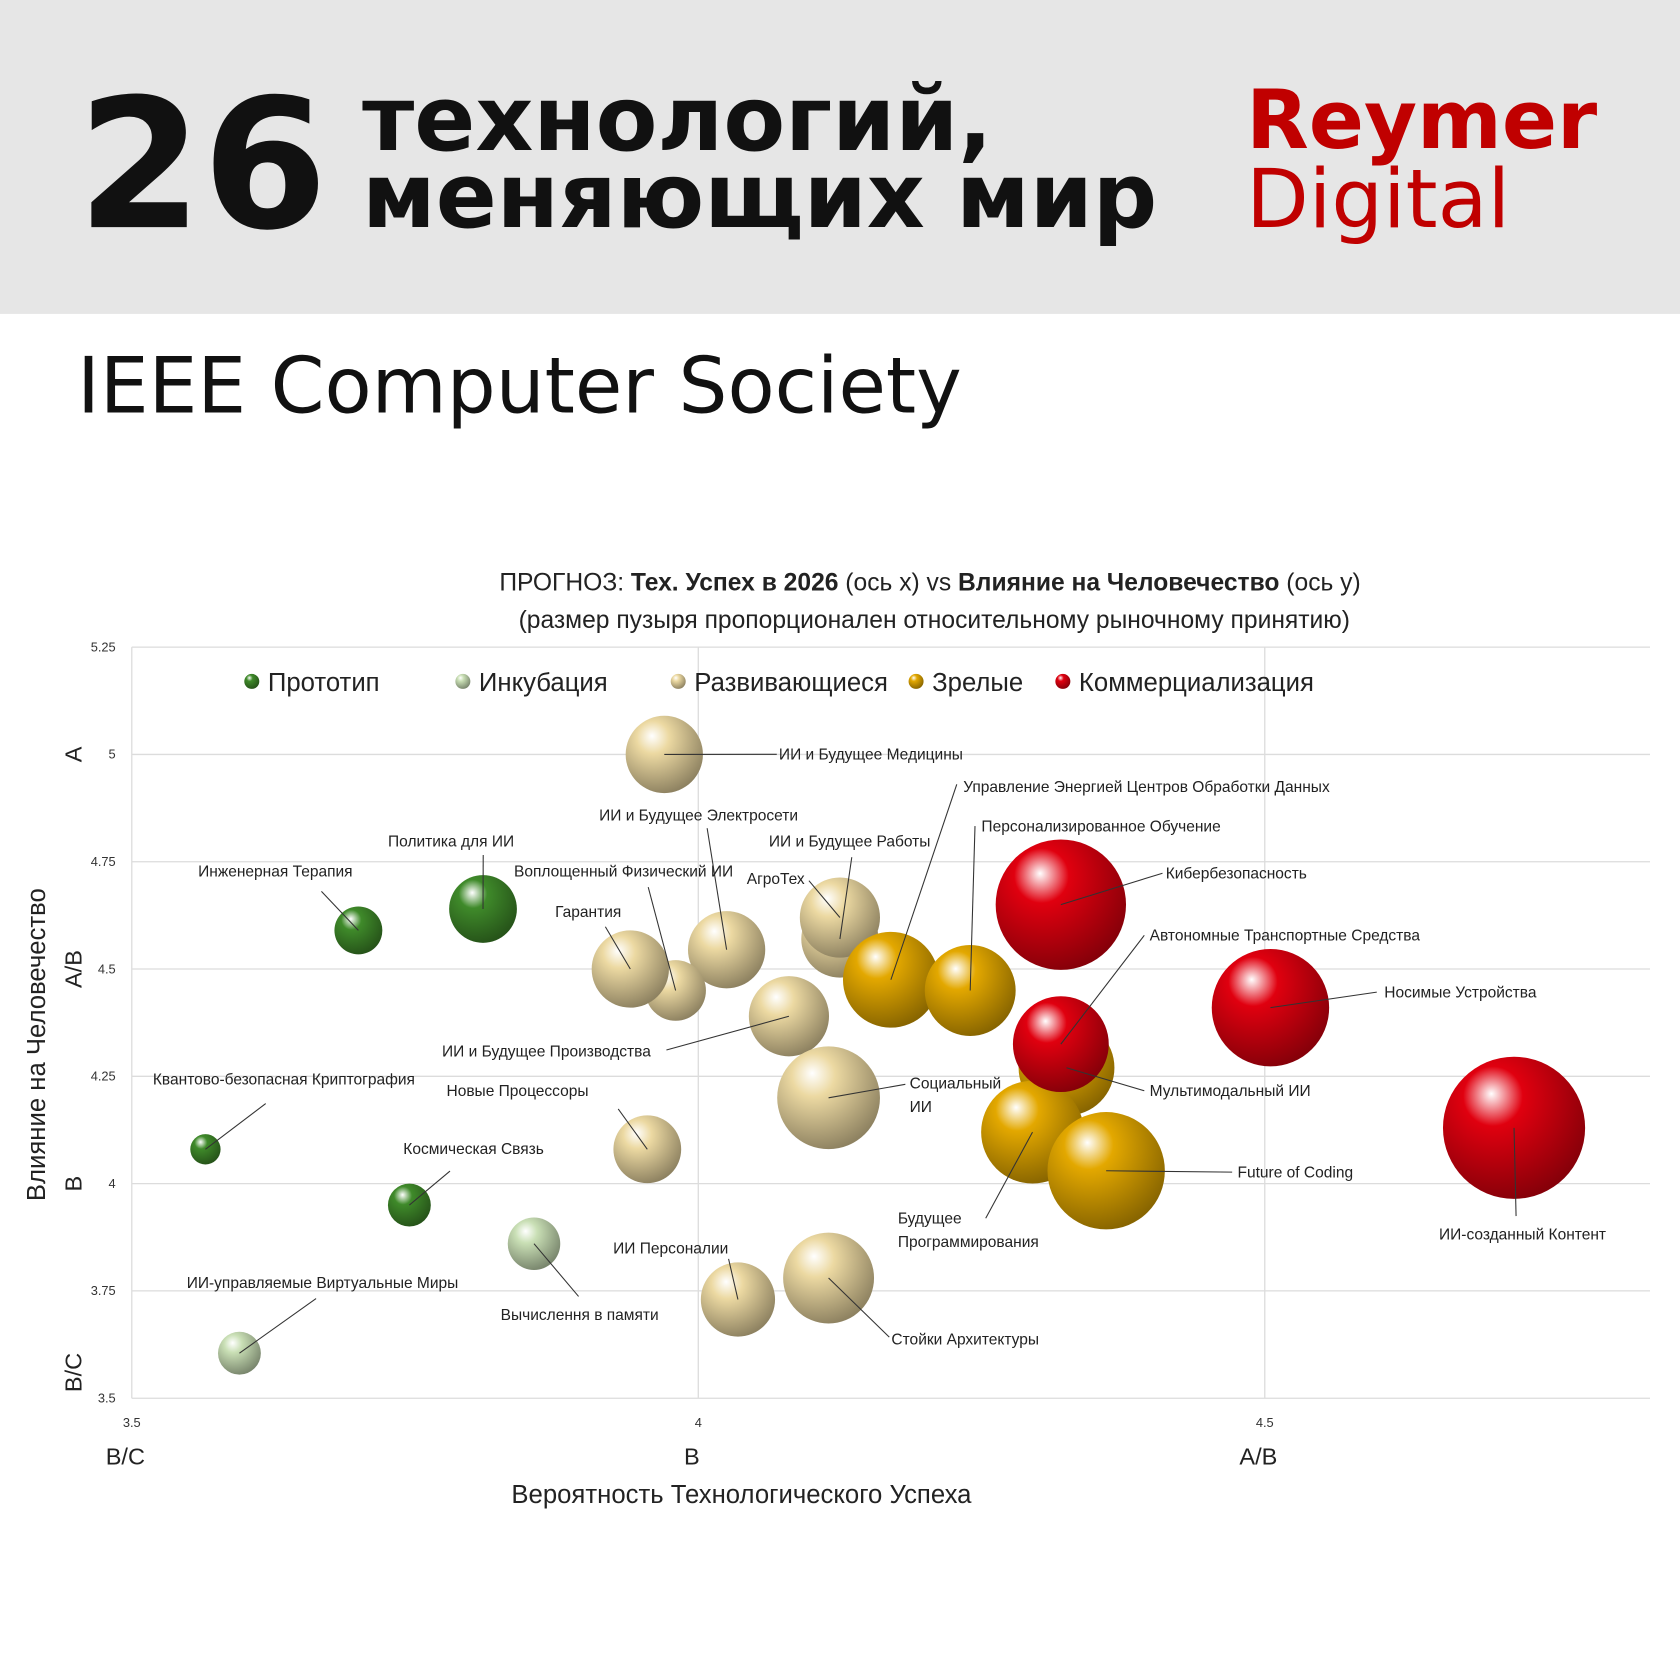  What do you see at coordinates (1258, 1457) in the screenshot?
I see `x-grade-label: A/B` at bounding box center [1258, 1457].